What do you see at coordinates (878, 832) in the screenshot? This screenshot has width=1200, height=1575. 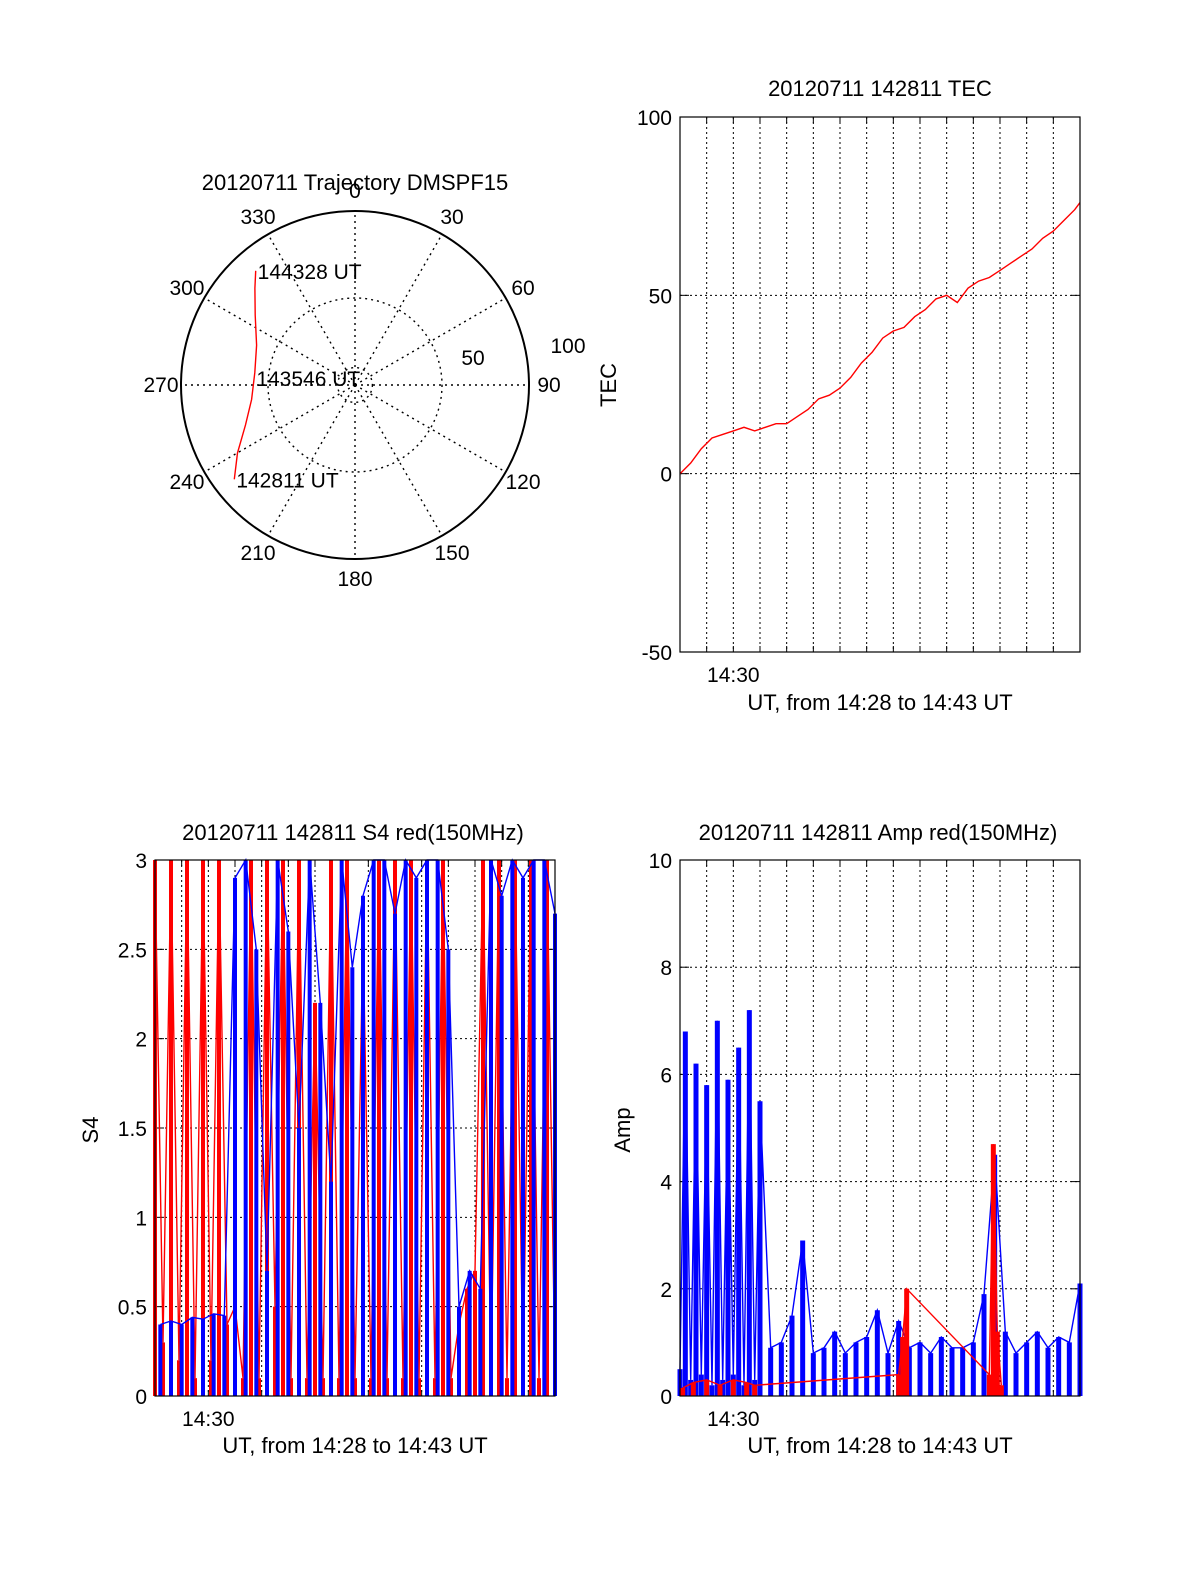 I see `chart-title: 20120711 142811 Amp red(150MHz)` at bounding box center [878, 832].